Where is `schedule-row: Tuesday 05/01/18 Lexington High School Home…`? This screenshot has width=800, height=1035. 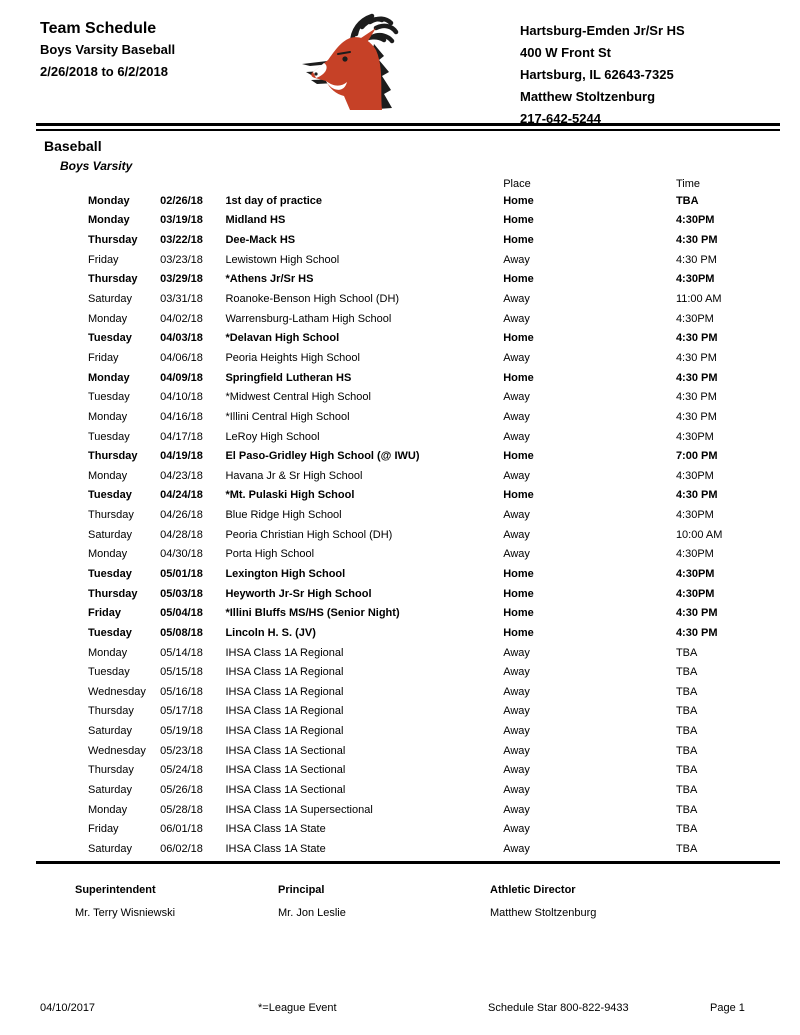
schedule-row: Tuesday 05/01/18 Lexington High School Home… is located at coordinates (444, 574).